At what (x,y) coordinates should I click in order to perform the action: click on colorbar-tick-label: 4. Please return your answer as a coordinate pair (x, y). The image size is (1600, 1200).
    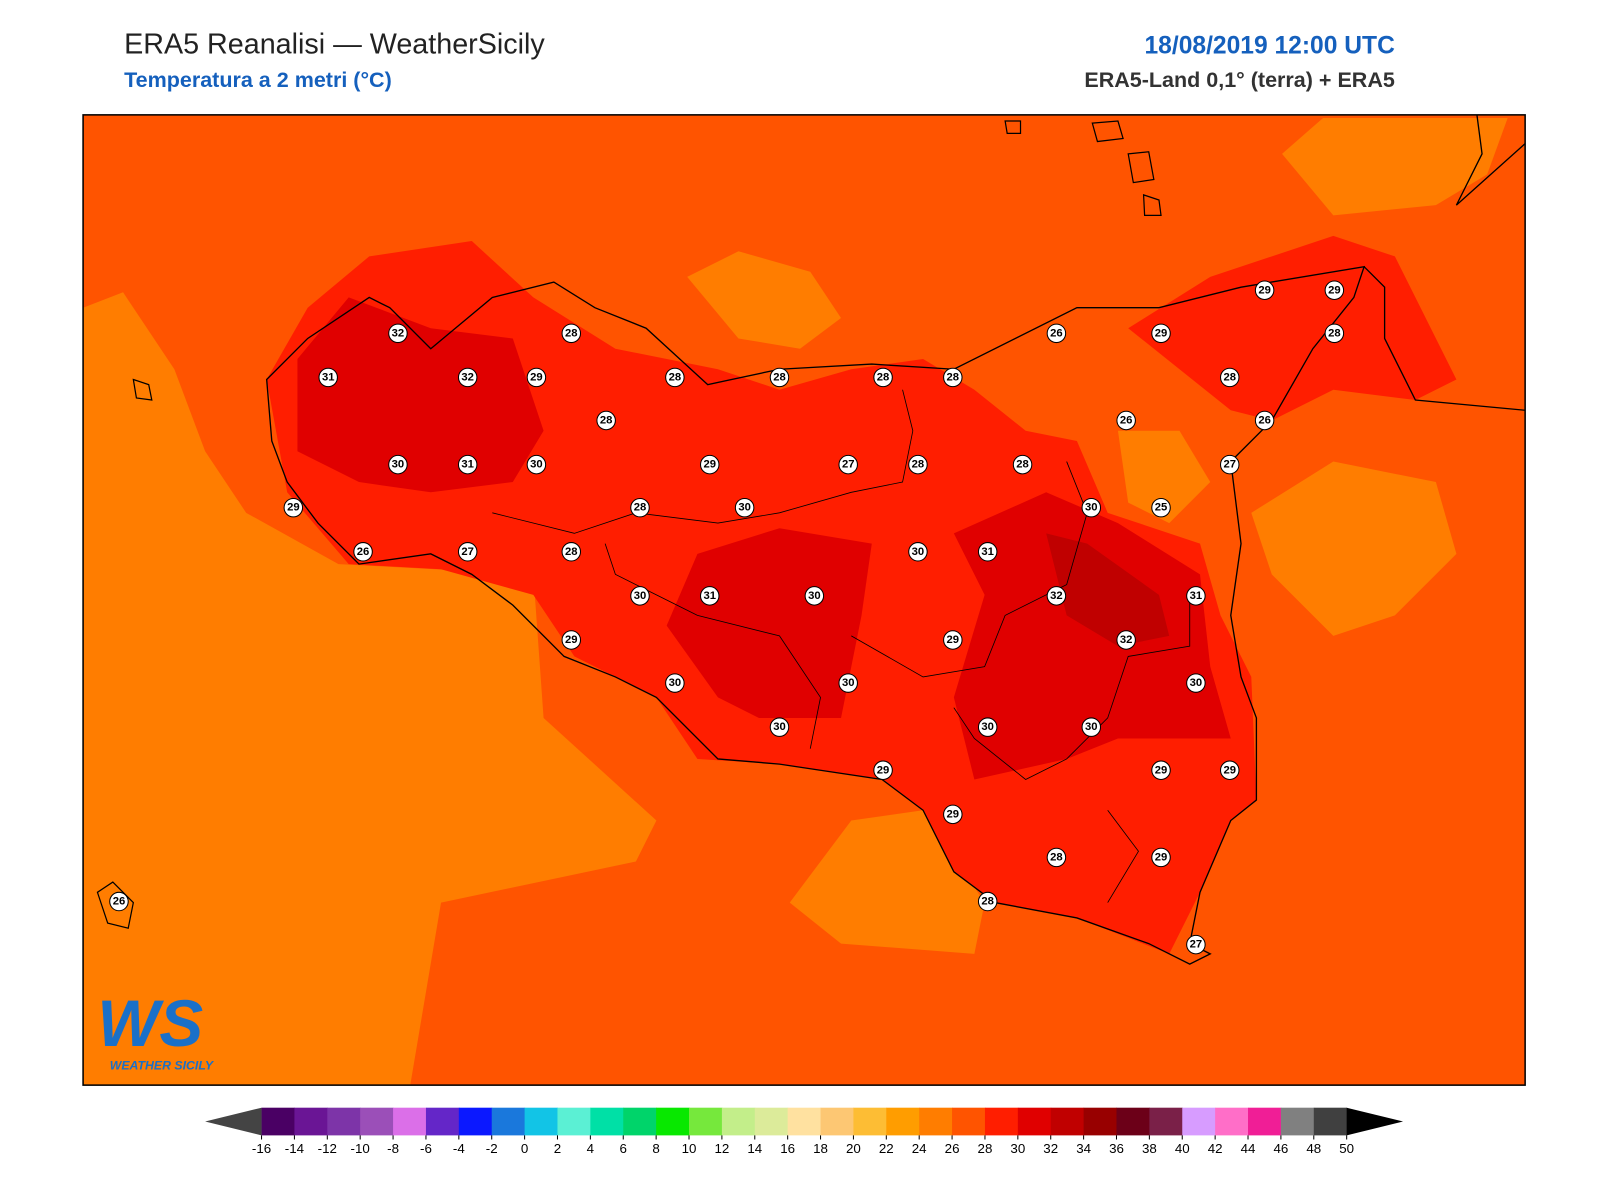
    Looking at the image, I should click on (591, 1148).